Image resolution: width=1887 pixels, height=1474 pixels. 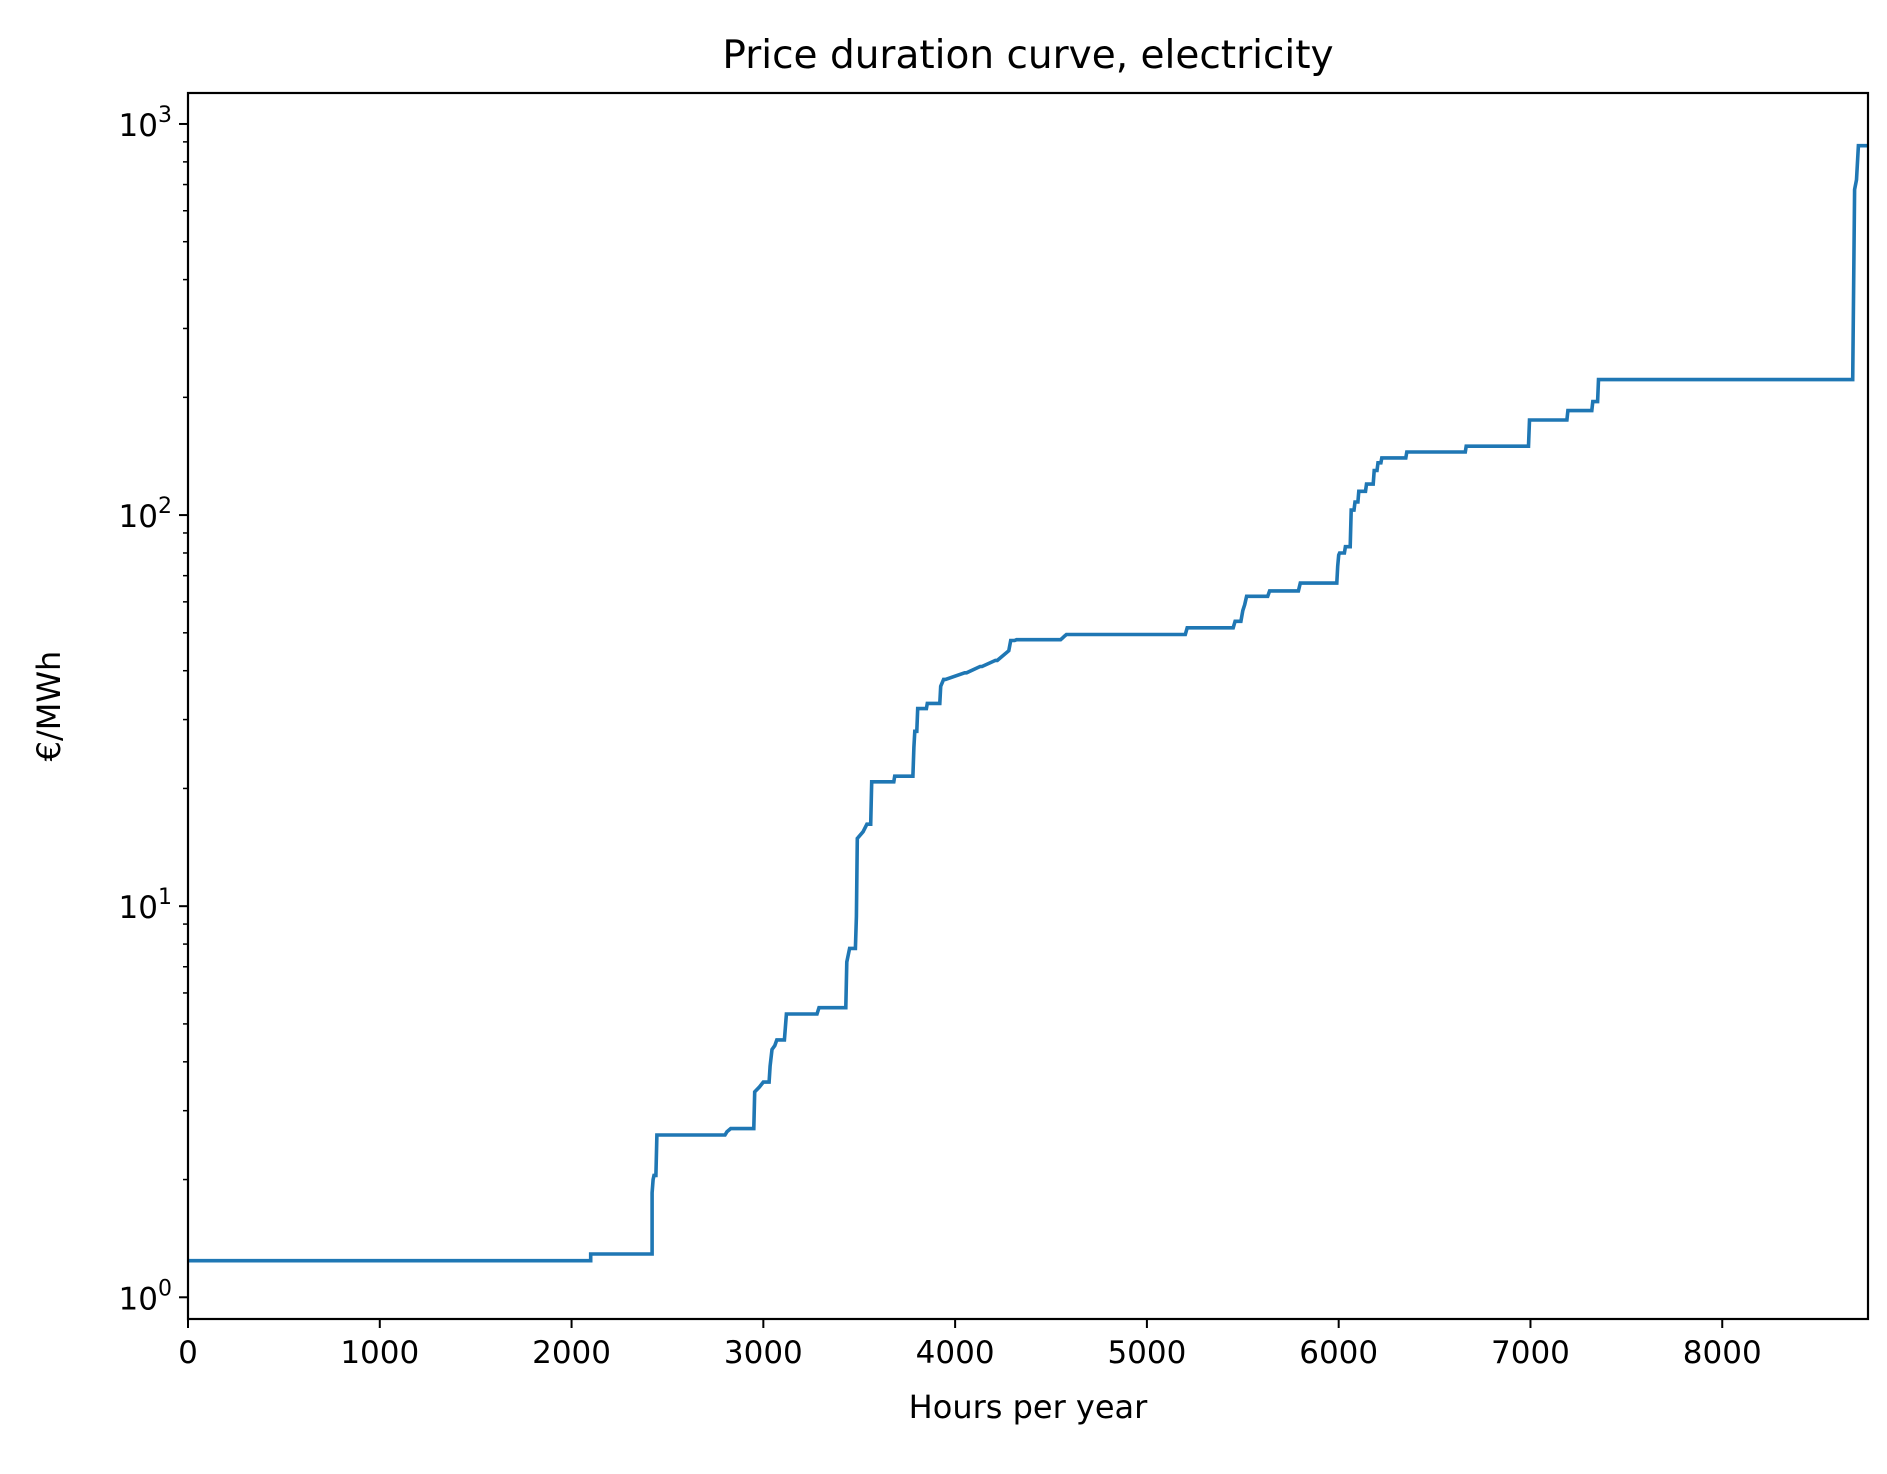 I want to click on y-tick-label: 10⁰, so click(x=145, y=1296).